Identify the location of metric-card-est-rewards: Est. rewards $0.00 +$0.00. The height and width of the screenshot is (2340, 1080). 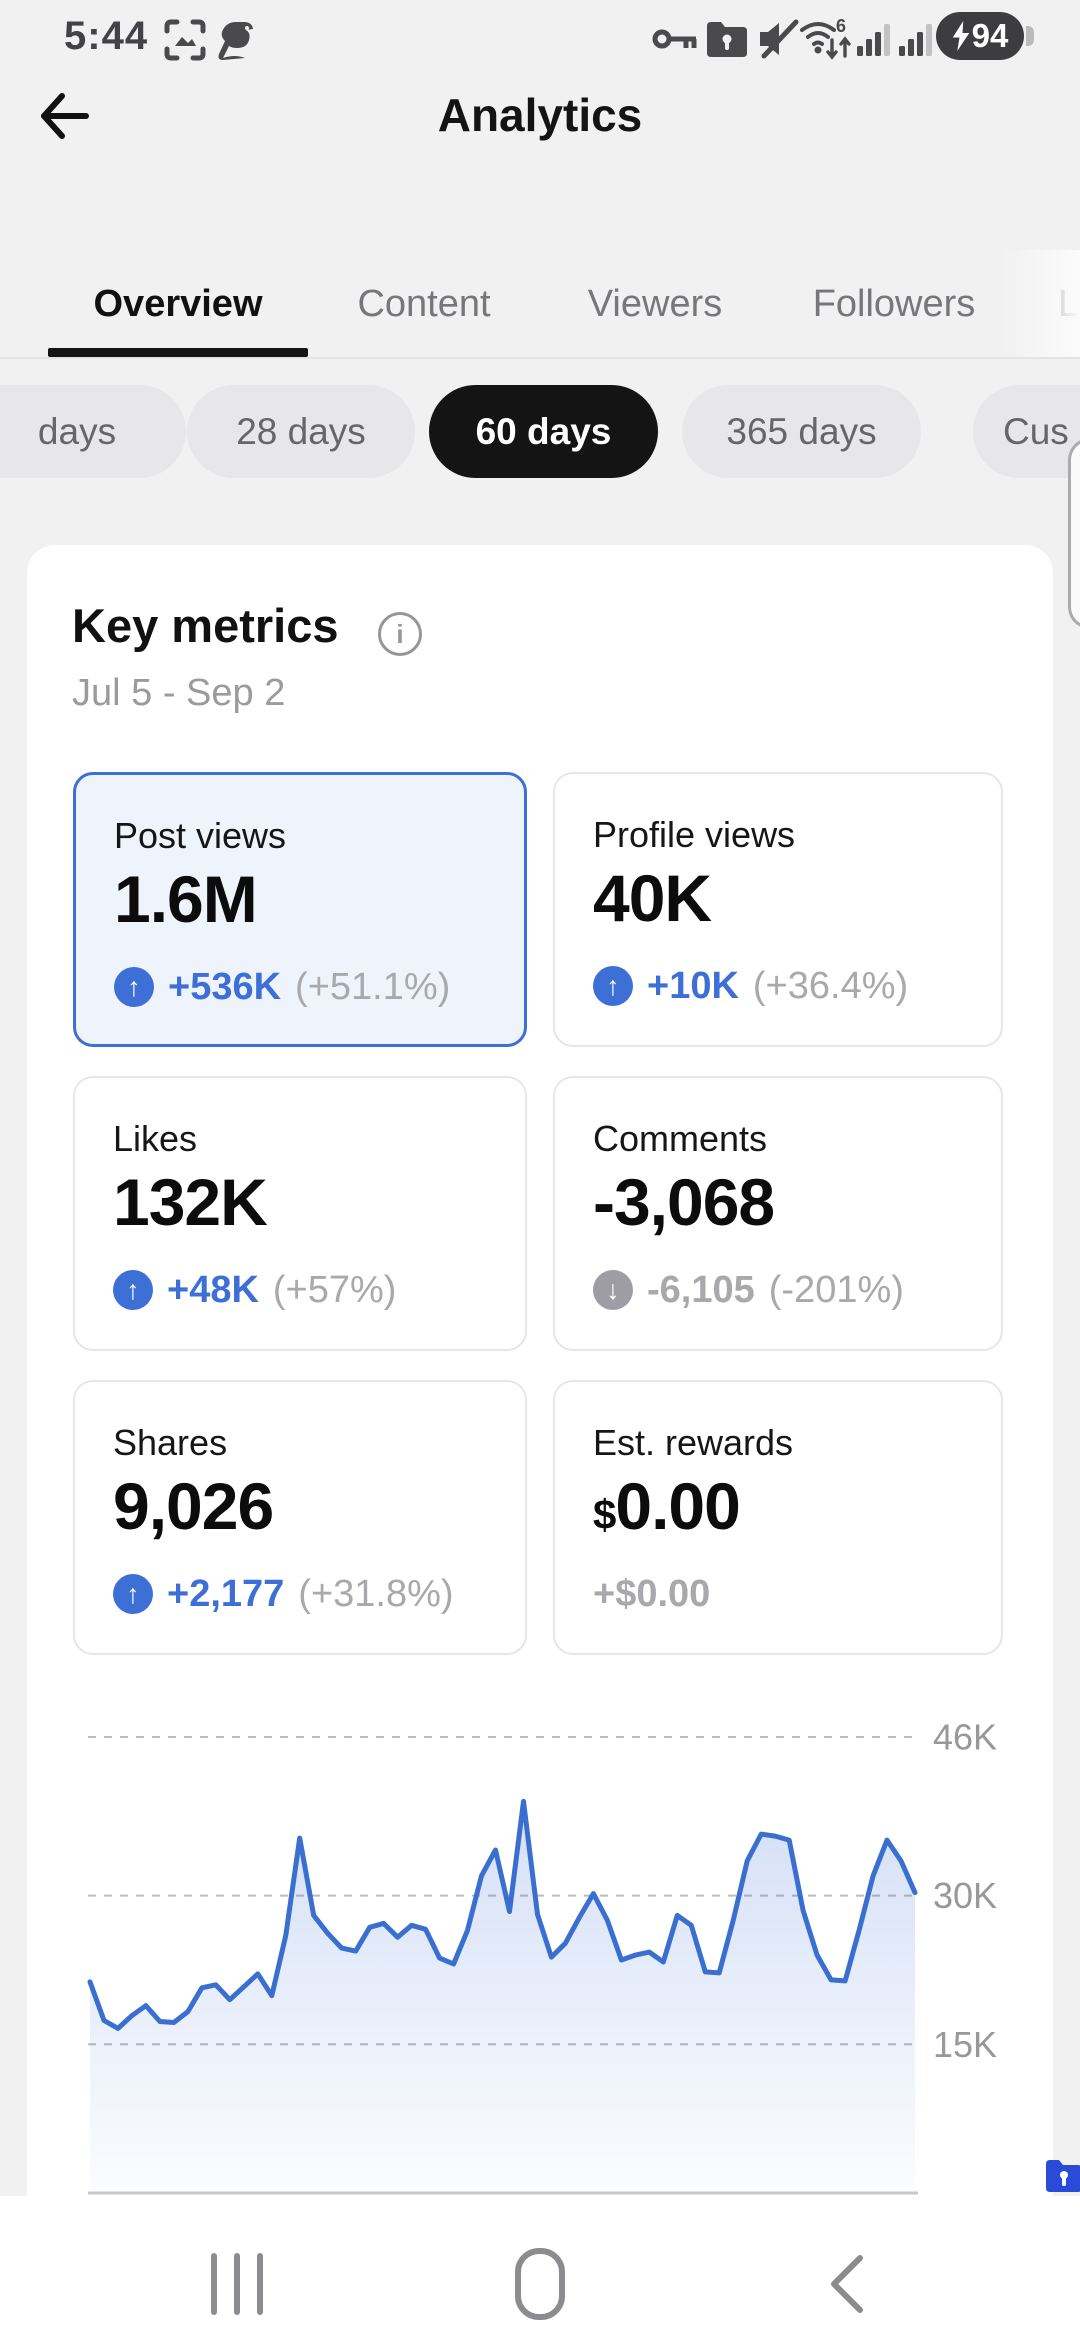
(778, 1517).